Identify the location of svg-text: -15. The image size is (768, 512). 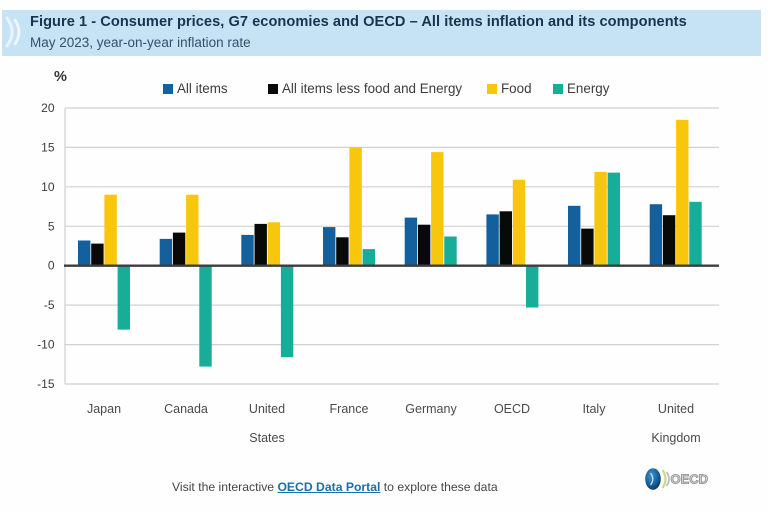
(46, 384).